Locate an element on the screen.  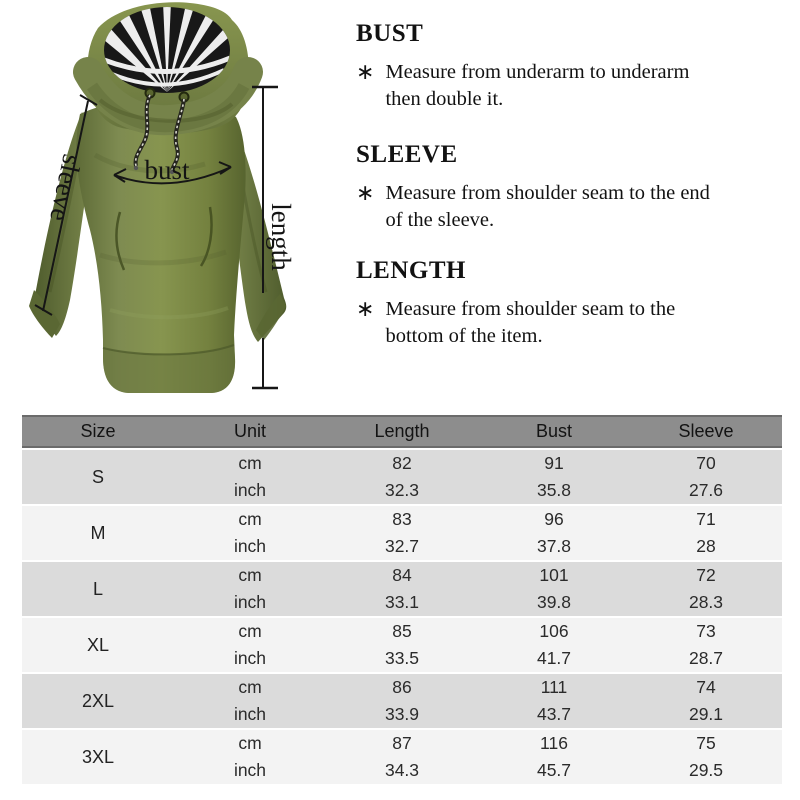
section-title-sleeve: SLEEVE is located at coordinates (407, 154).